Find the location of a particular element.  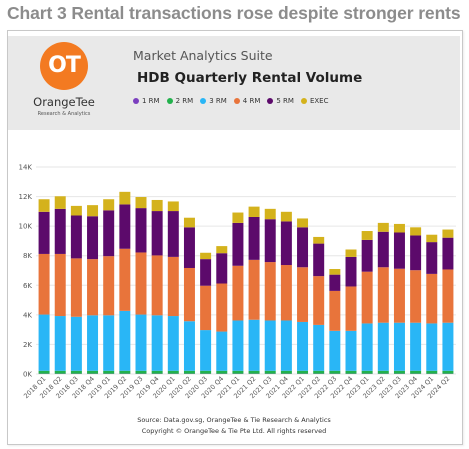

legend-label: 4 RM is located at coordinates (251, 101).